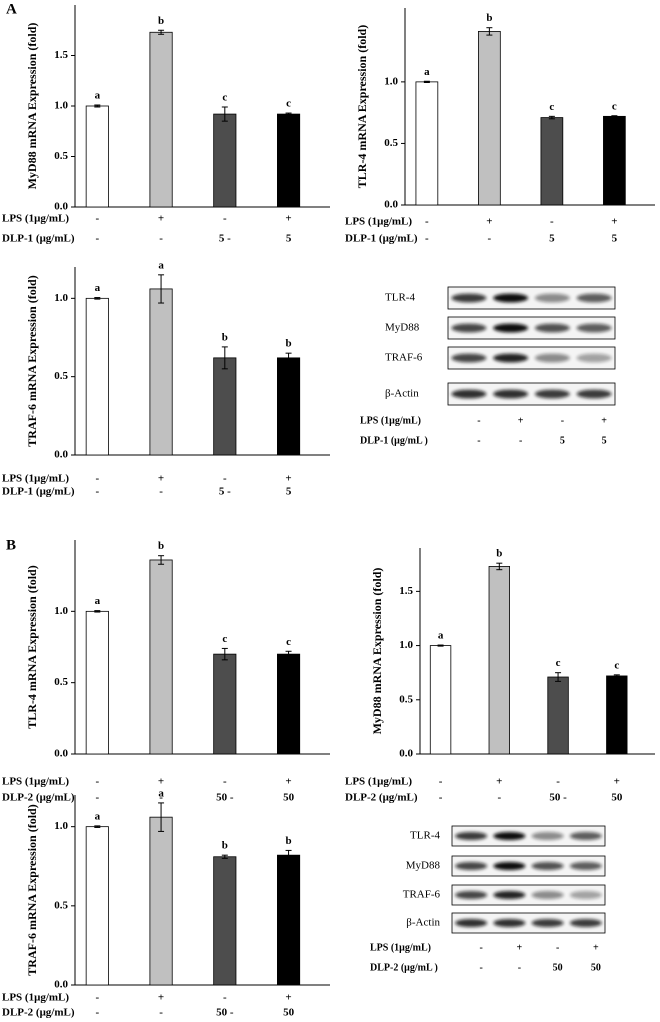 This screenshot has height=1022, width=660. Describe the element at coordinates (38, 798) in the screenshot. I see `condition-label: DLP-2 (μg/mL)` at that location.